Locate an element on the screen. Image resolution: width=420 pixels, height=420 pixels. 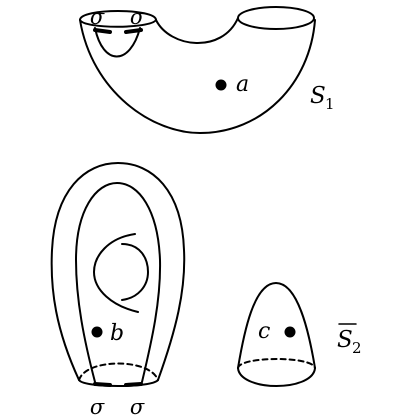
point-b-dot is located at coordinates (97, 332).